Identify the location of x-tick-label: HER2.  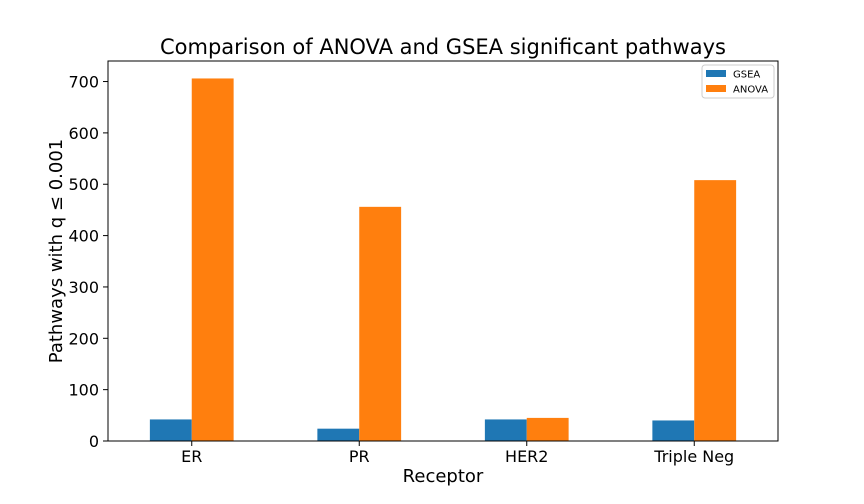
(526, 456).